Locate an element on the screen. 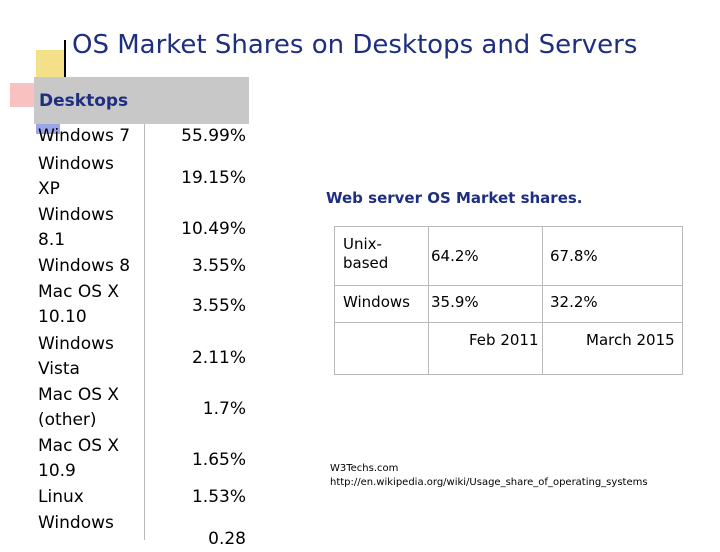  os-share: 55.99% is located at coordinates (213, 136).